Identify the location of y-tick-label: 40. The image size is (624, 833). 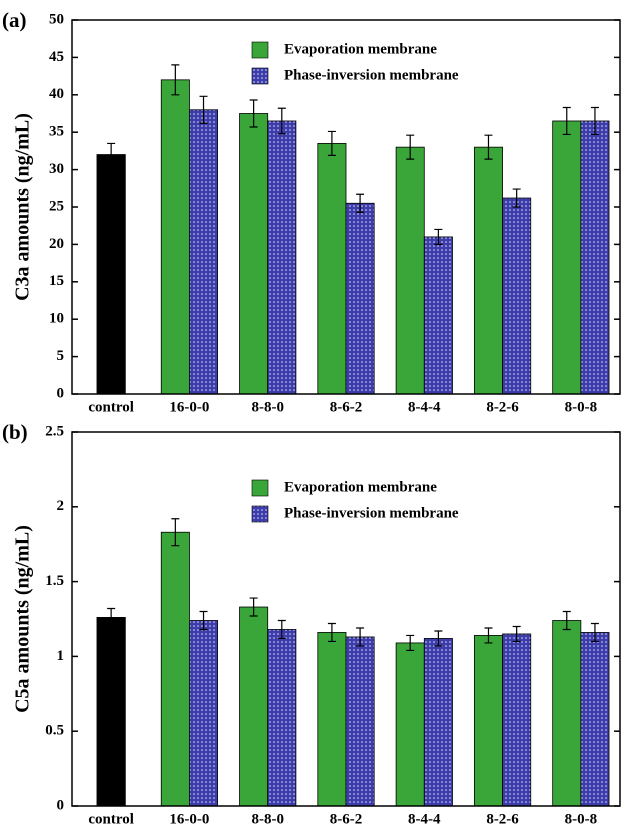
(56, 94).